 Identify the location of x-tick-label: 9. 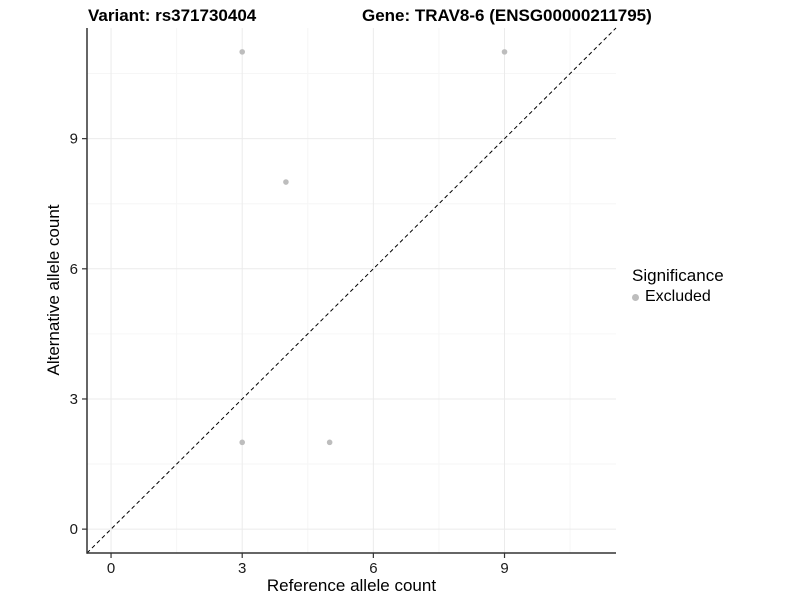
(504, 568).